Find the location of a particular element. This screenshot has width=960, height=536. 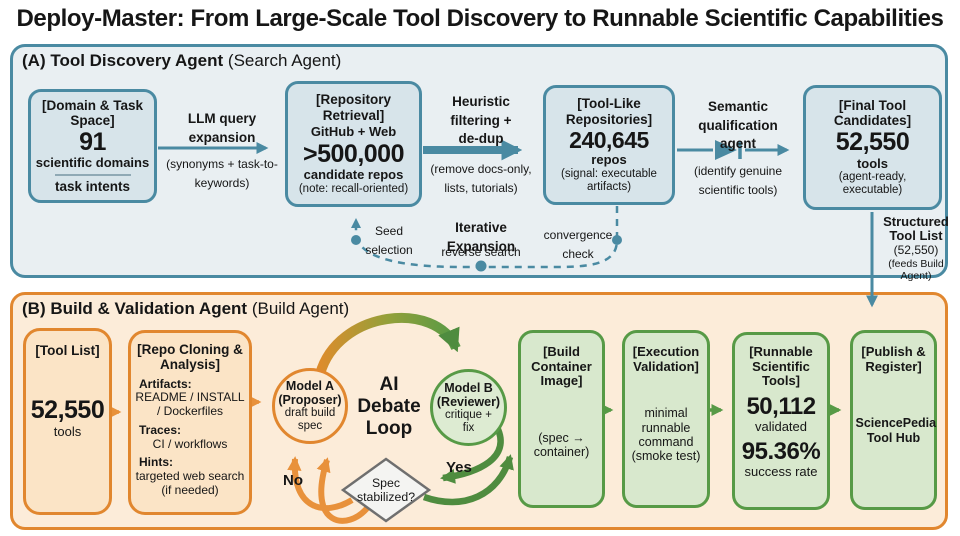

container-box-header: [Build Container Image] is located at coordinates (561, 366).